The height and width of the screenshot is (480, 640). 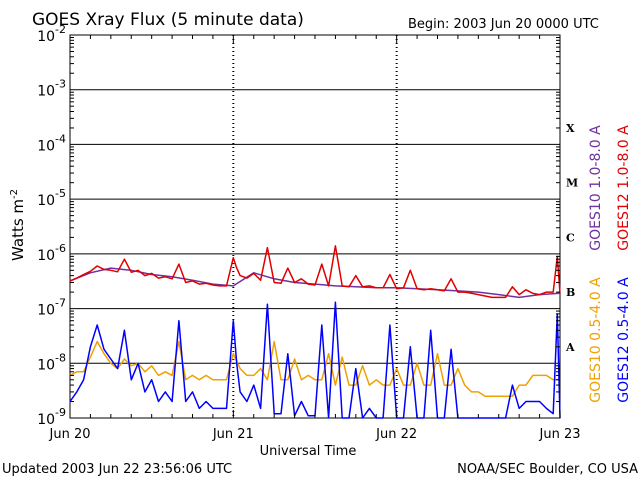 I want to click on flare-class-label: C, so click(x=570, y=237).